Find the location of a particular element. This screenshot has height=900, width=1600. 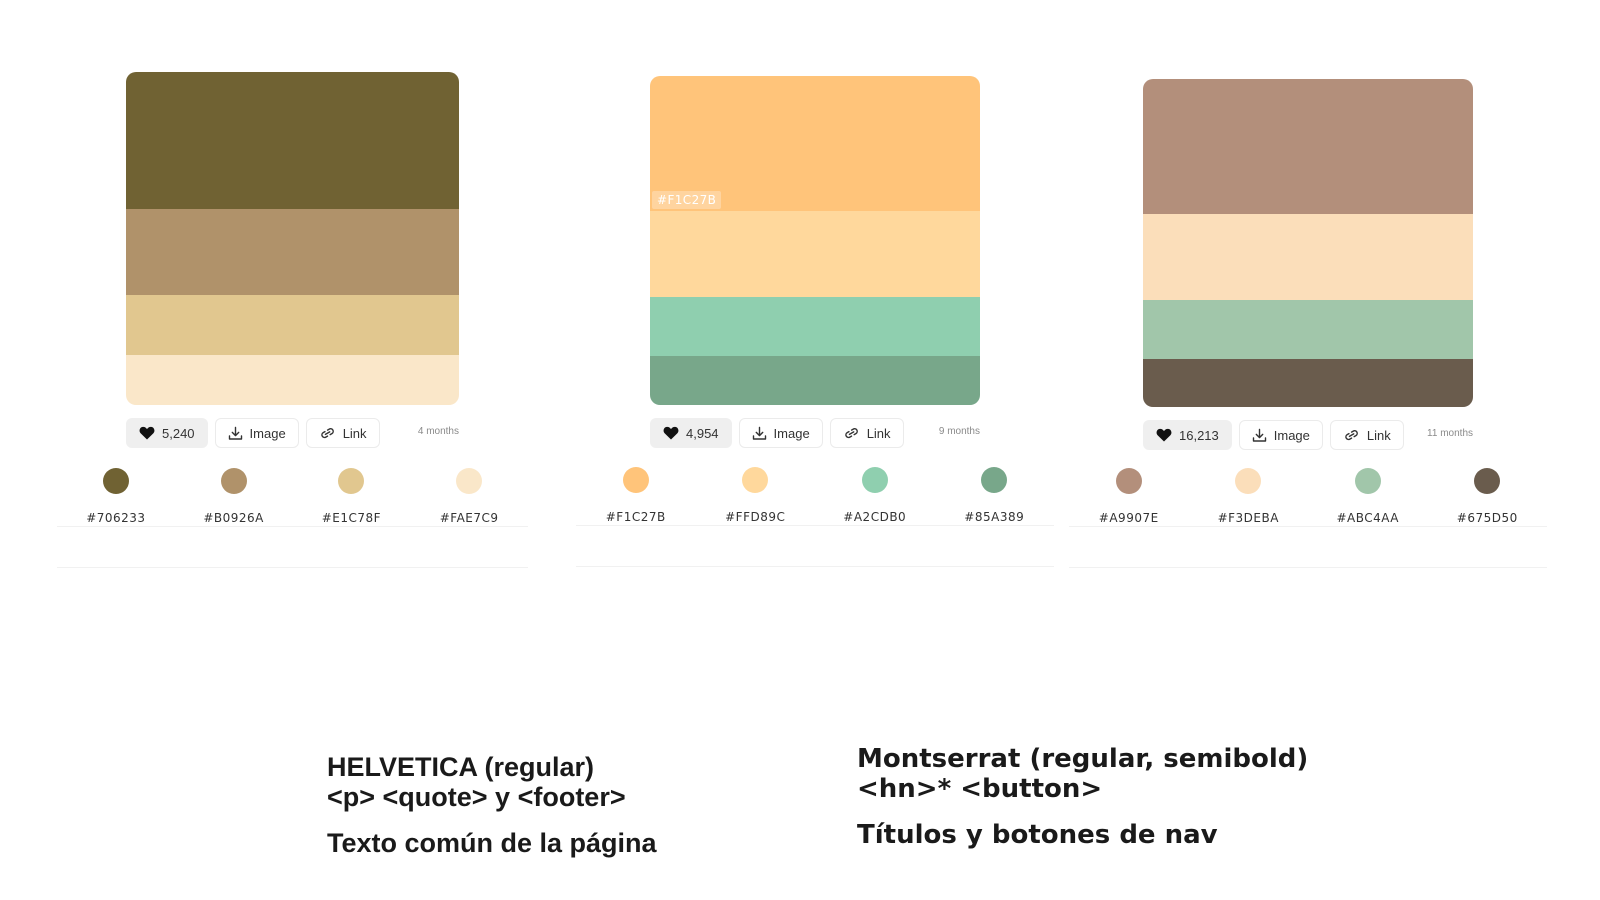

helvetica-font-usage: Texto común de la página is located at coordinates (492, 843).